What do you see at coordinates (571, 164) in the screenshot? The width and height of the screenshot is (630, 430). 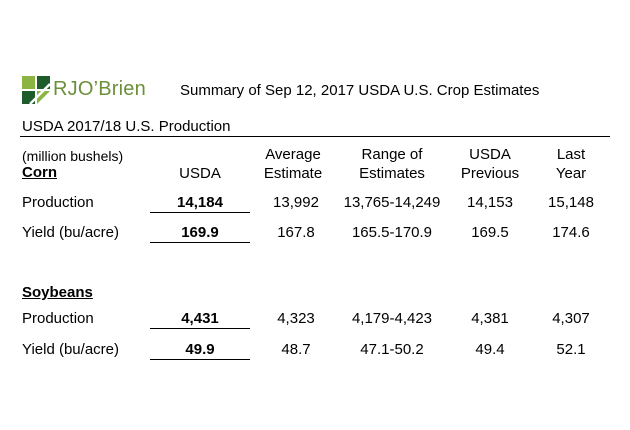 I see `col-header-last-year: Last Year` at bounding box center [571, 164].